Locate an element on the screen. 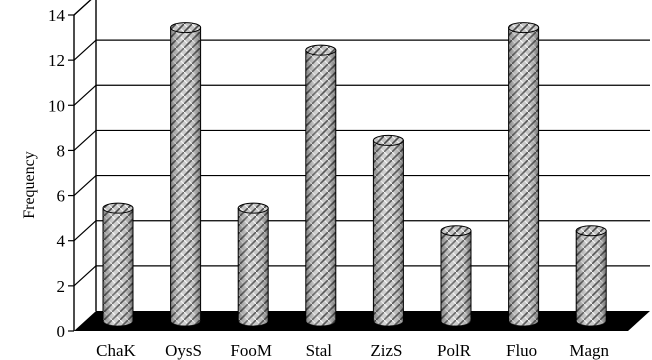 The width and height of the screenshot is (652, 360). x-category-label: Fluo is located at coordinates (521, 350).